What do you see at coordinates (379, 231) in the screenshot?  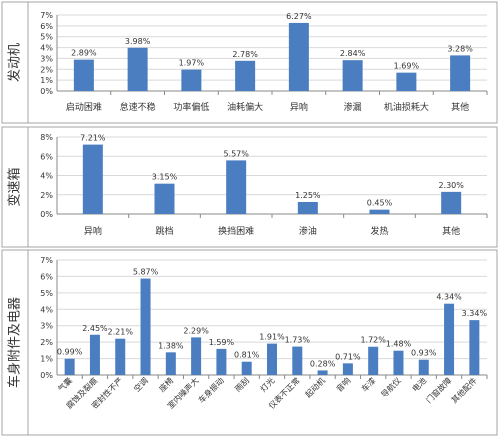 I see `category-label: 发热` at bounding box center [379, 231].